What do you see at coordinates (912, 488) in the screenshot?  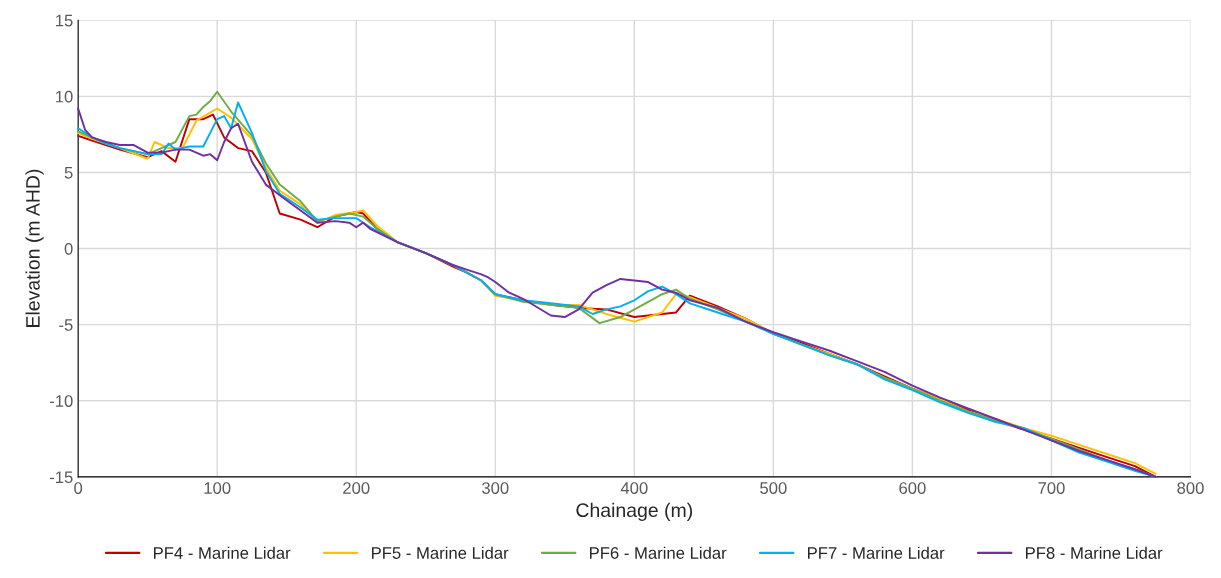 I see `x-tick-label: 600` at bounding box center [912, 488].